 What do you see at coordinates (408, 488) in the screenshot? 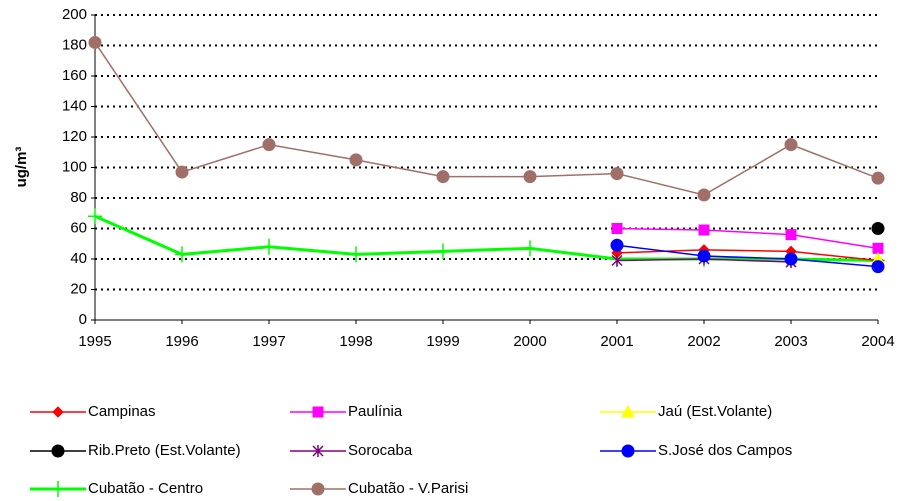
I see `legend-label: Cubatão - V.Parisi` at bounding box center [408, 488].